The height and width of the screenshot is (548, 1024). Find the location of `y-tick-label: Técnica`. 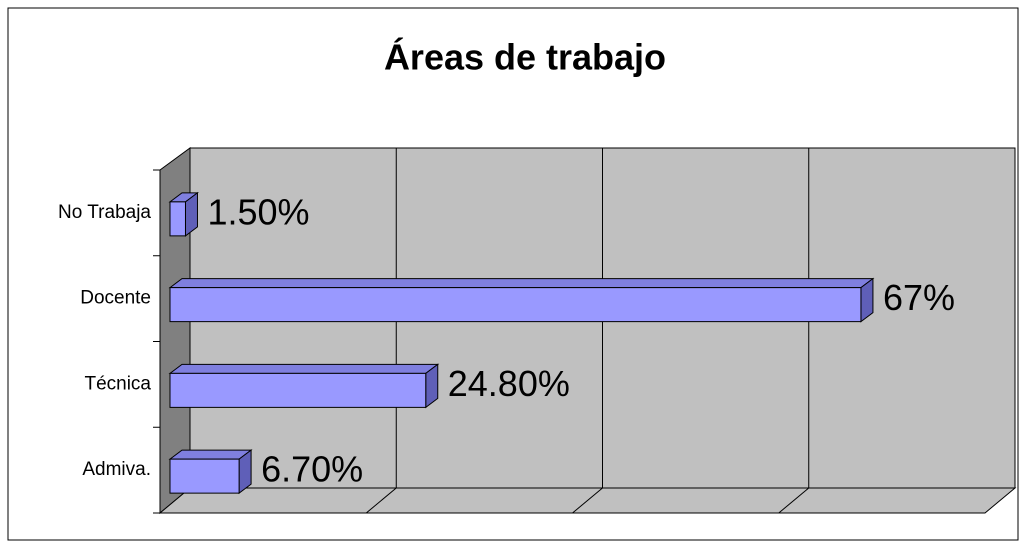

y-tick-label: Técnica is located at coordinates (117, 383).